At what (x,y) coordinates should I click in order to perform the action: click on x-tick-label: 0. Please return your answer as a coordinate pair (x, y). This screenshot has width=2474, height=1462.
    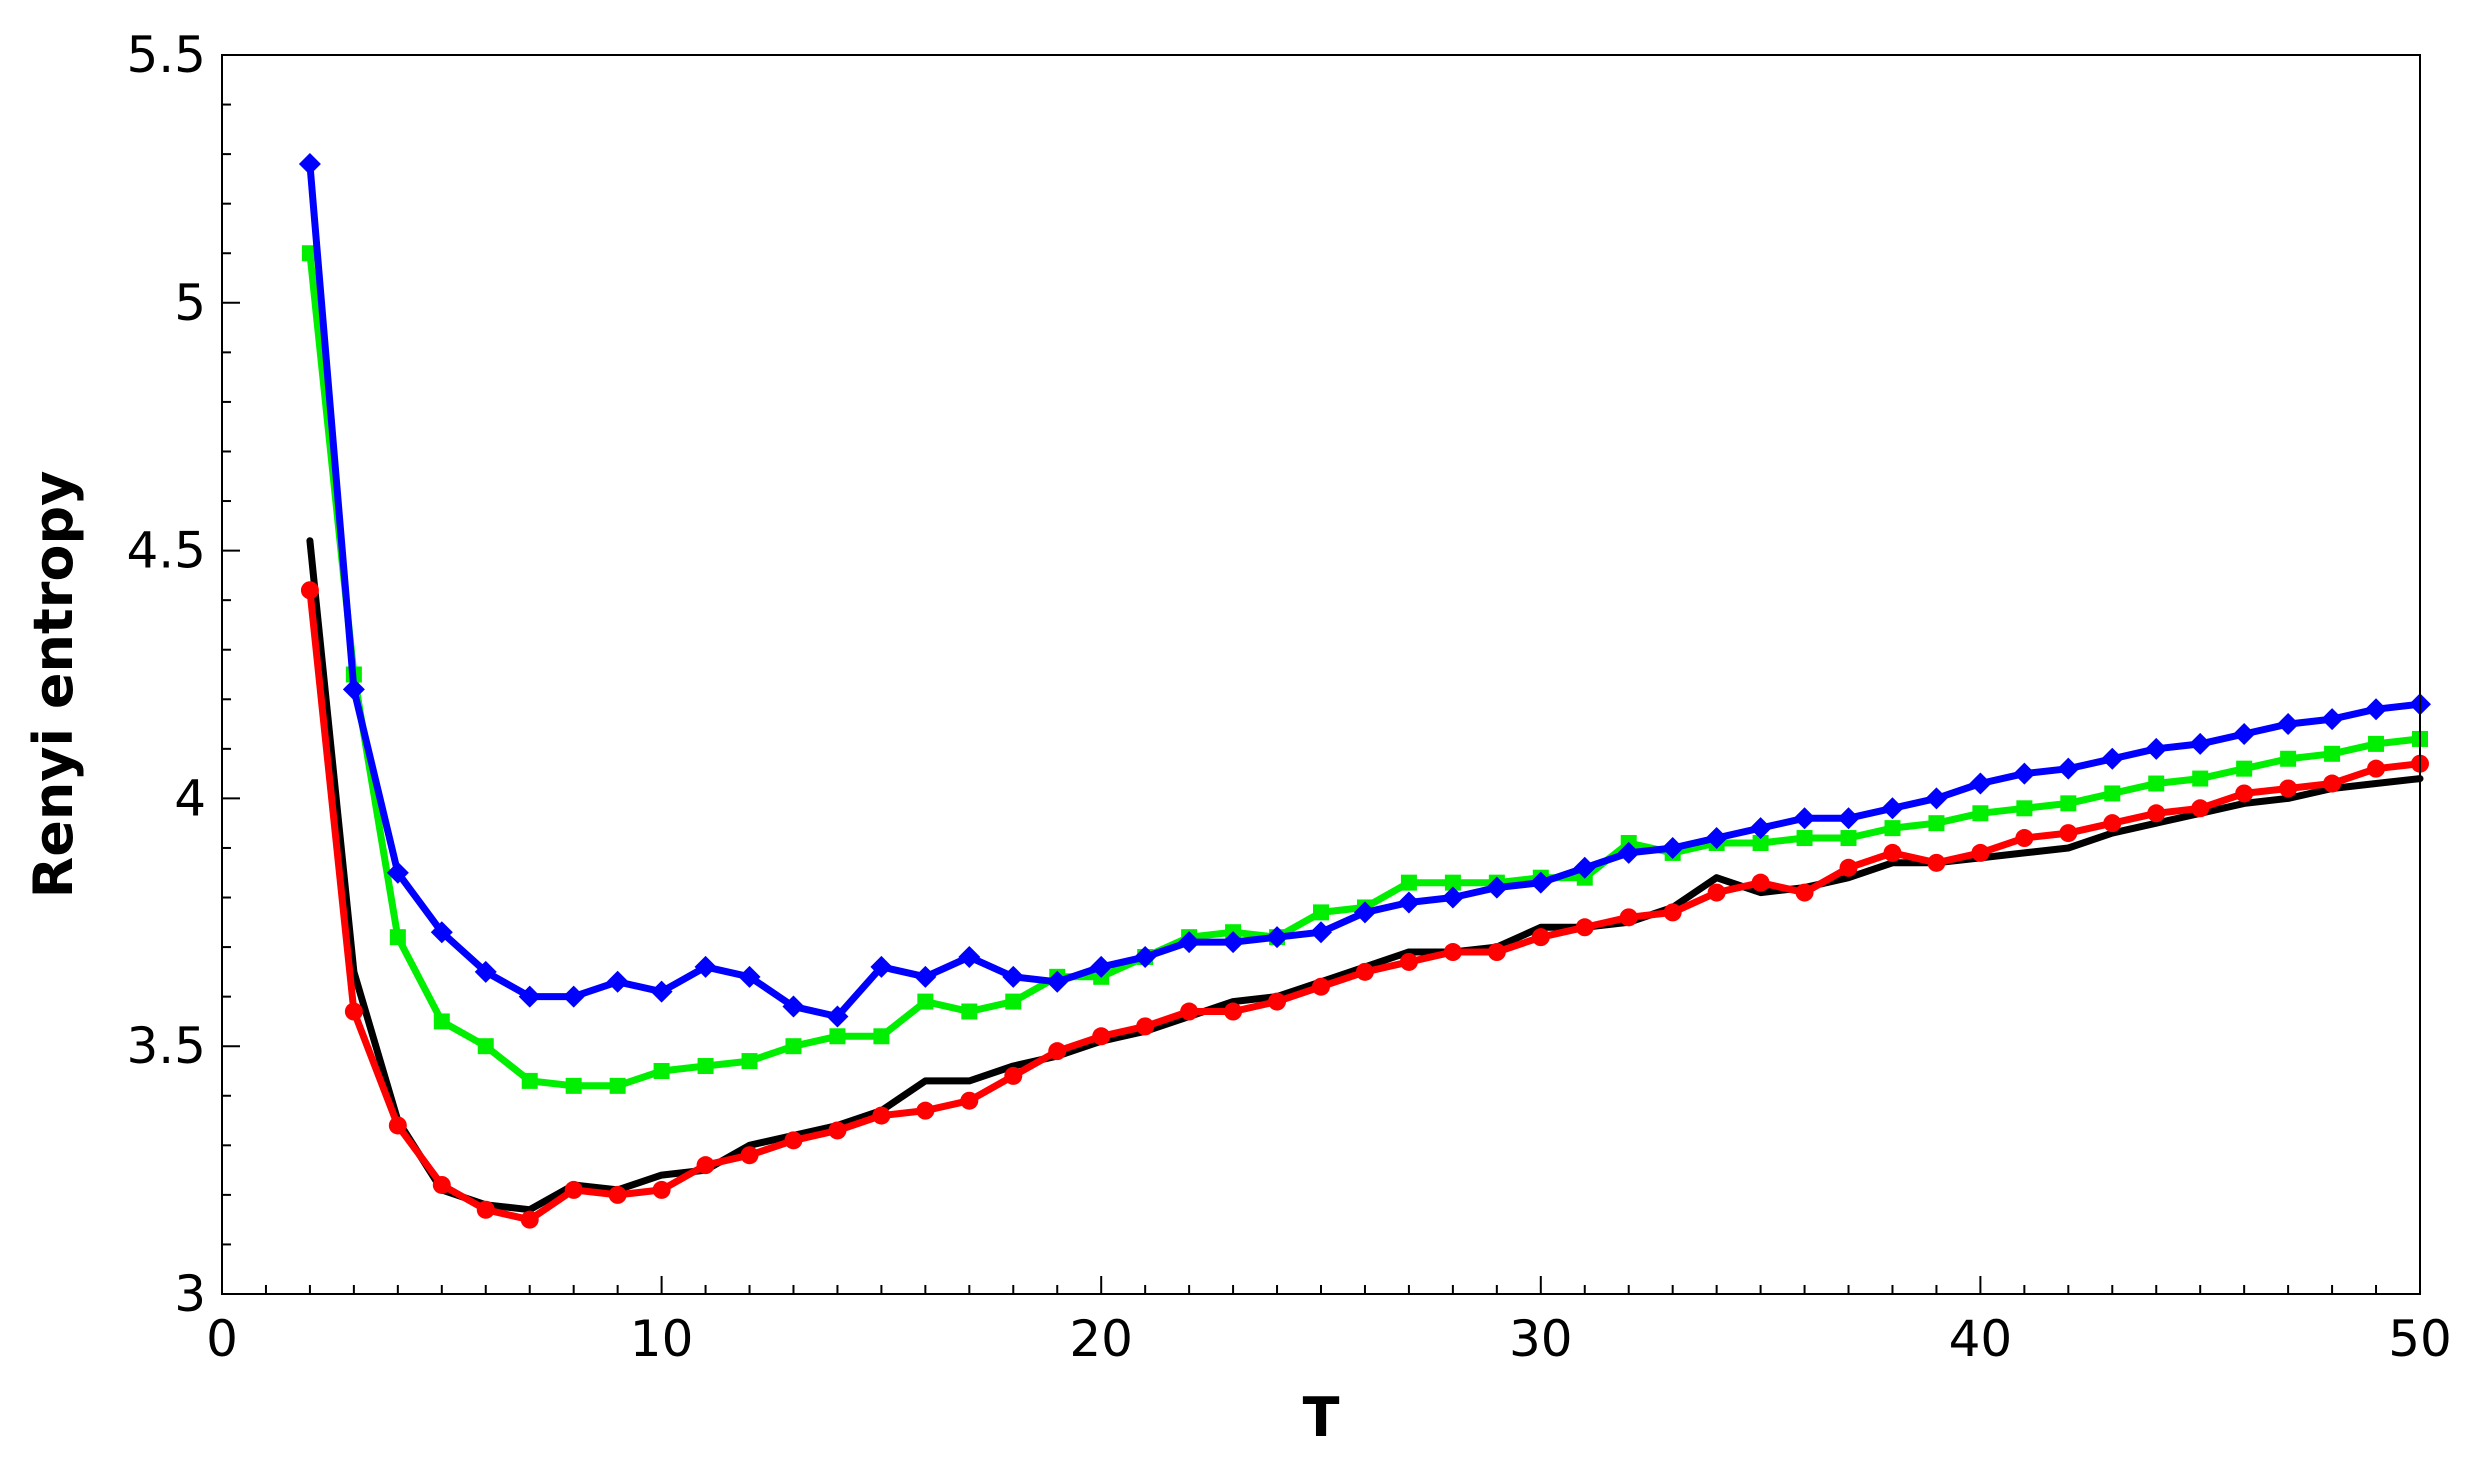
    Looking at the image, I should click on (222, 1339).